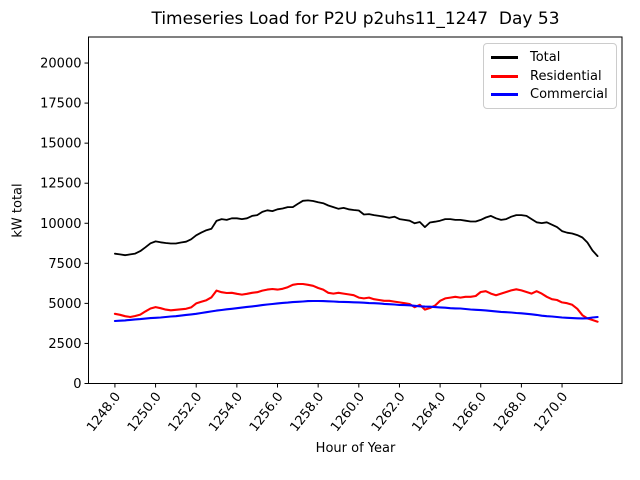  Describe the element at coordinates (355, 448) in the screenshot. I see `x-axis-label: Hour of Year` at that location.